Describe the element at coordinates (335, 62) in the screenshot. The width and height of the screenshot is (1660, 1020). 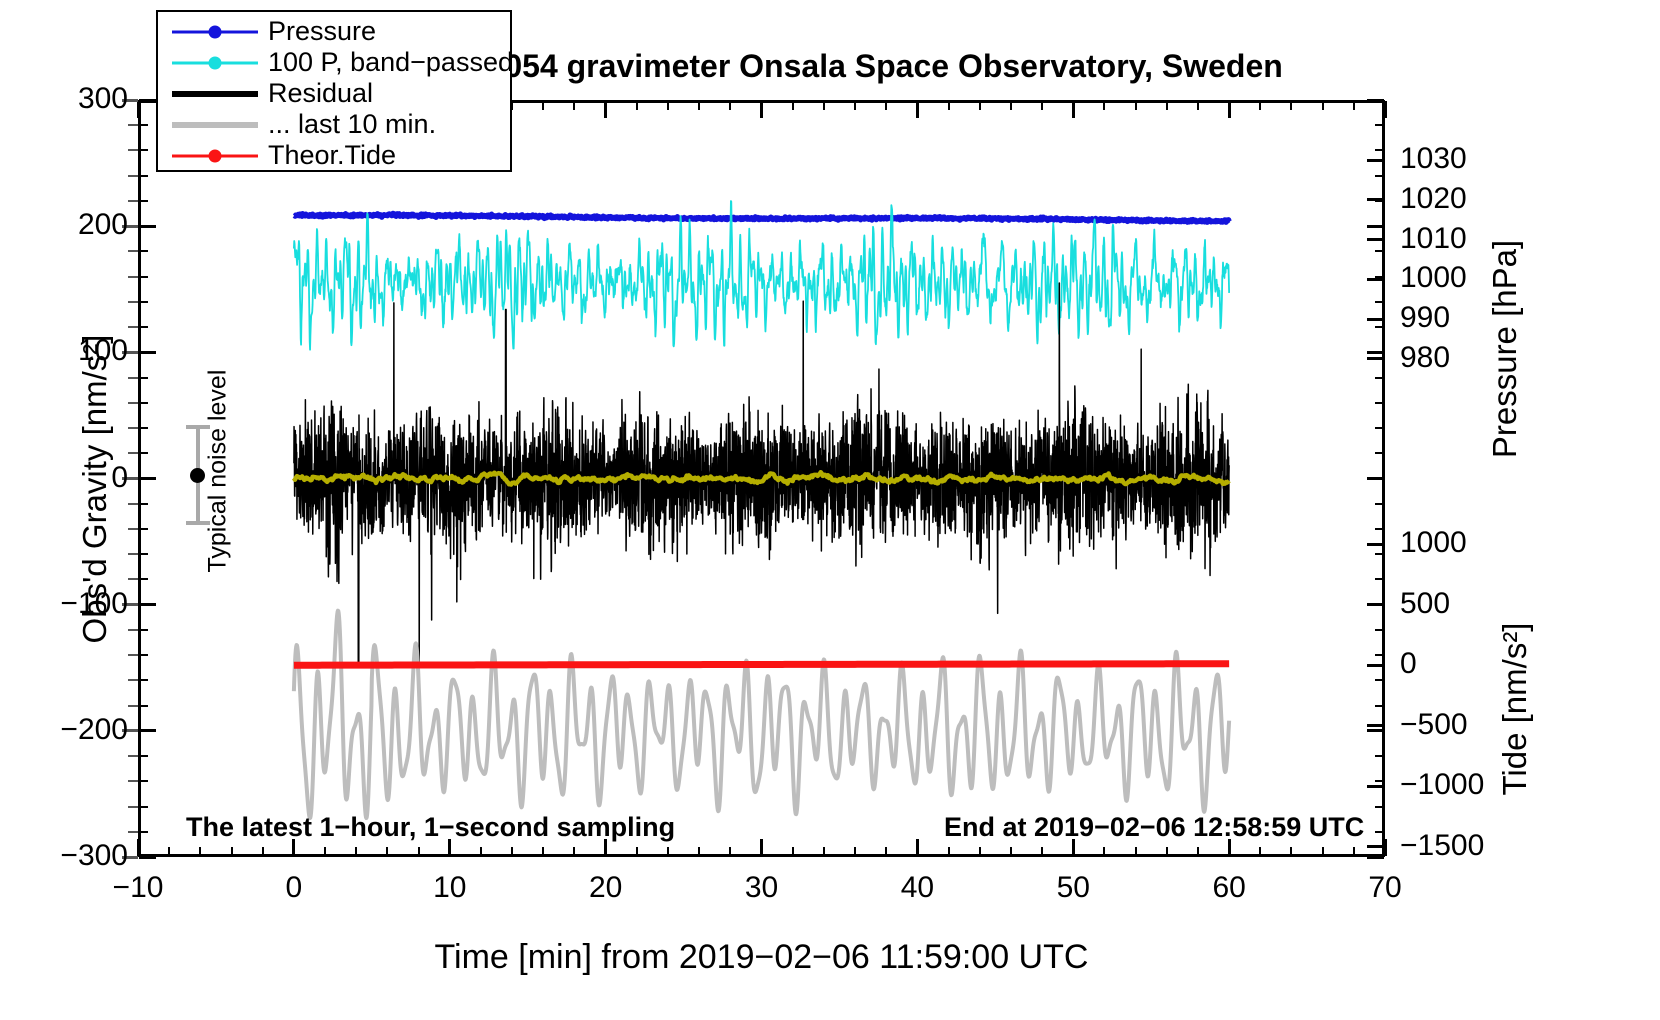
I see `legend-item-1: 100 P, band−passed` at that location.